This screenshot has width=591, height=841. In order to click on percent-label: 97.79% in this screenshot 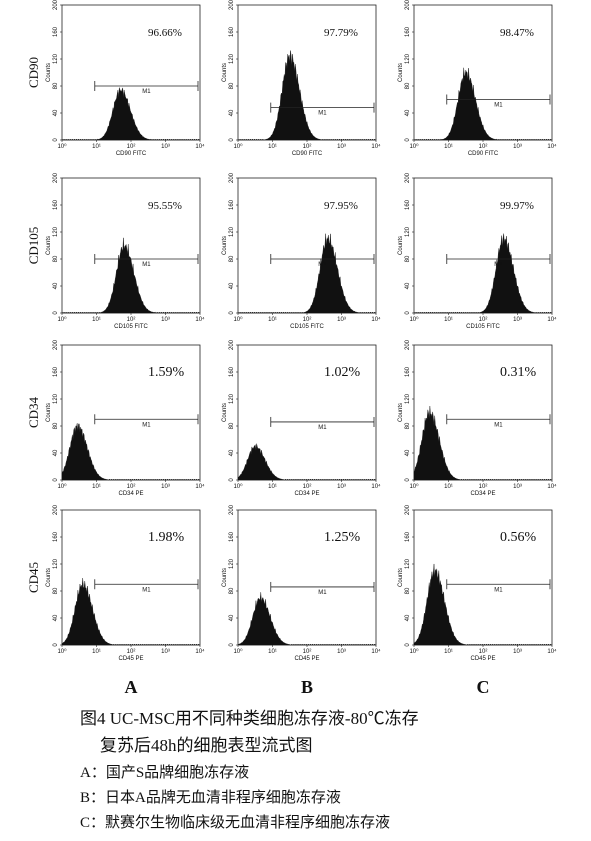, I will do `click(341, 33)`.